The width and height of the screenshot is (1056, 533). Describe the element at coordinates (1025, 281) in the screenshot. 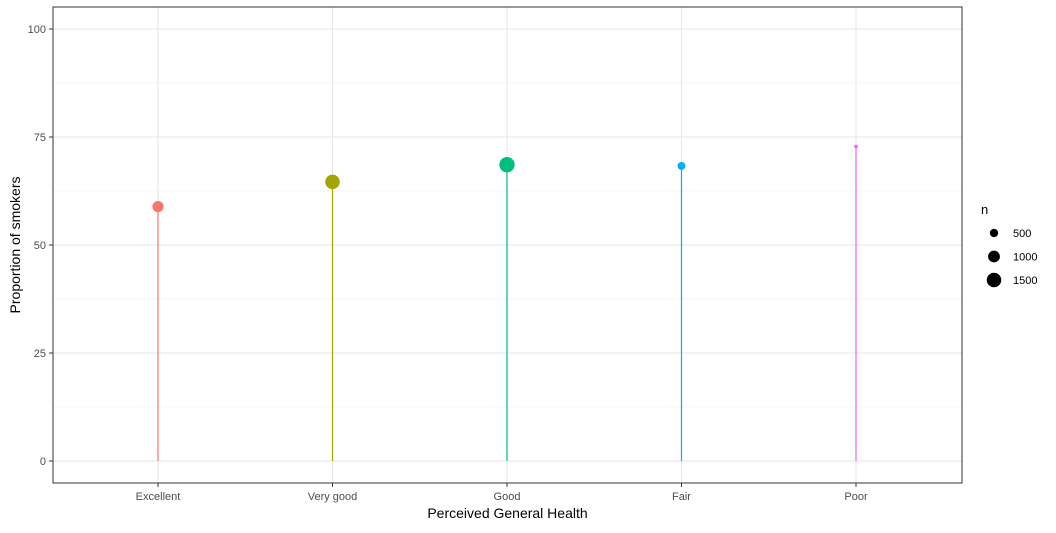

I see `legend-label: 1500` at that location.